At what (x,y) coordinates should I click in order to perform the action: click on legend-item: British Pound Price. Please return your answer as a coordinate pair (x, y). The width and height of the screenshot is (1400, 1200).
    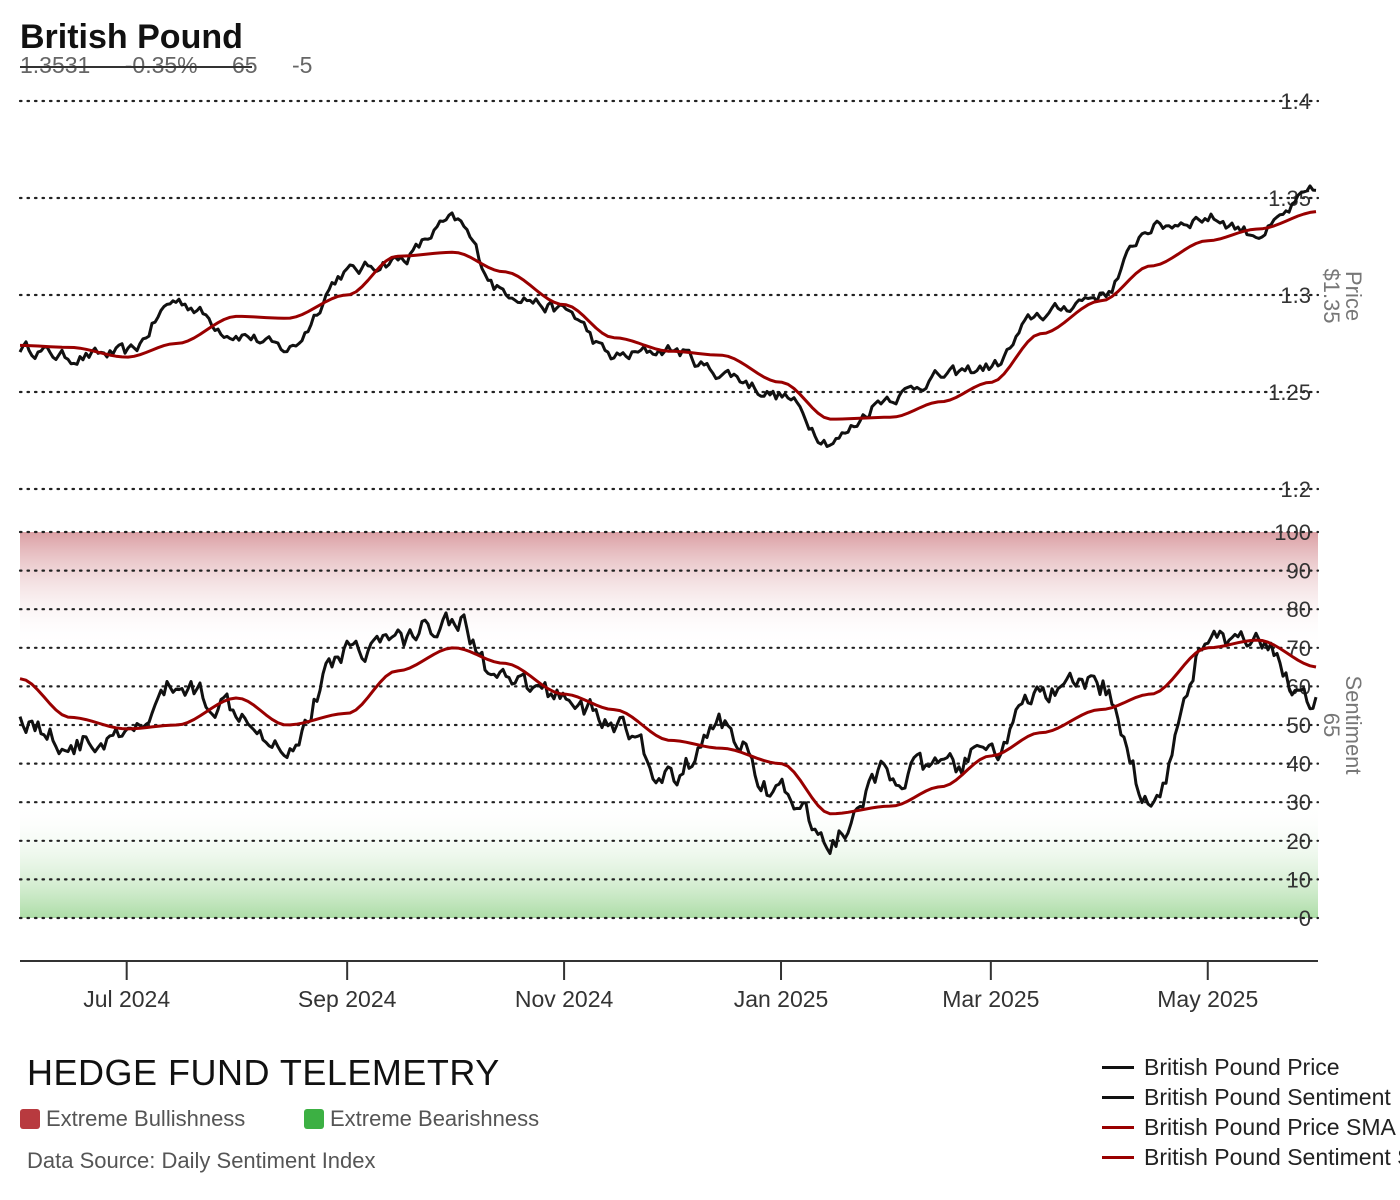
    Looking at the image, I should click on (1251, 1067).